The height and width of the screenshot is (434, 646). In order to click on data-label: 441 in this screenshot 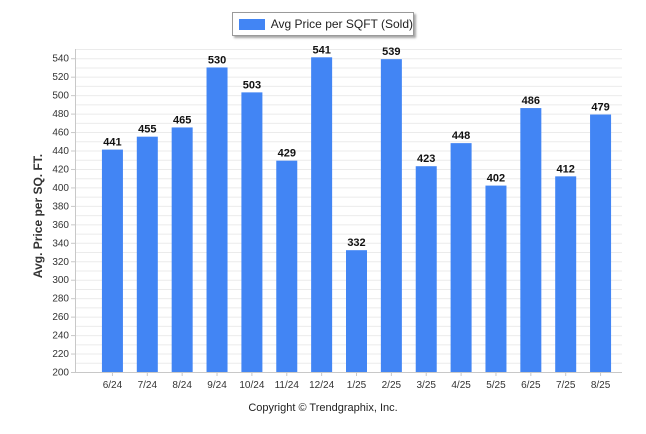, I will do `click(112, 143)`.